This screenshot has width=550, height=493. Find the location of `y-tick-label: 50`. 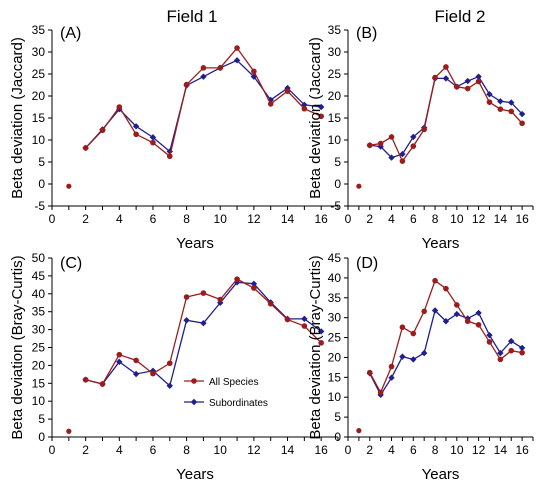

y-tick-label: 50 is located at coordinates (39, 258).